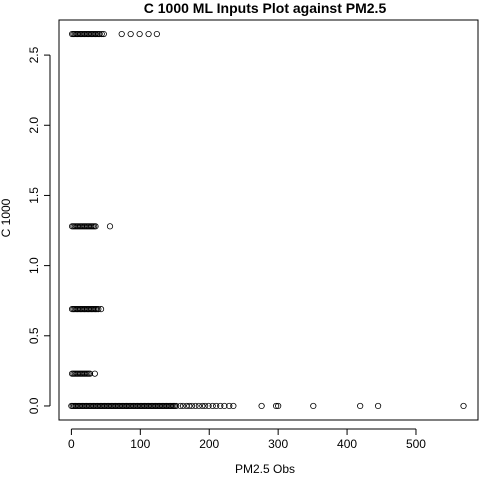  What do you see at coordinates (247, 439) in the screenshot?
I see `x-axis: 0 100 200 300 400 500` at bounding box center [247, 439].